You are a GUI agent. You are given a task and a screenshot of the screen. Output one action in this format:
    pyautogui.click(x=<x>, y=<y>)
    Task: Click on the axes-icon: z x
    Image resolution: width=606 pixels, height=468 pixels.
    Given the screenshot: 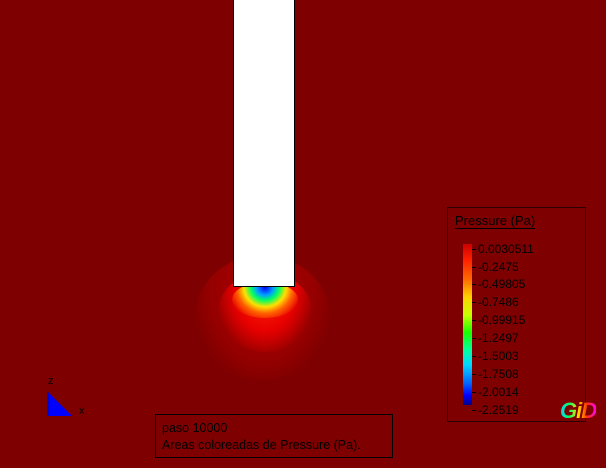 What is the action you would take?
    pyautogui.click(x=66, y=396)
    